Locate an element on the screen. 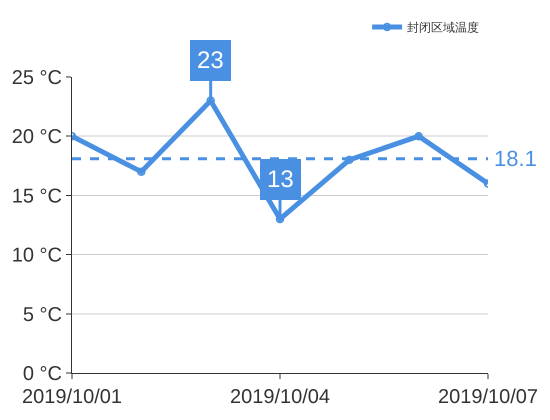  y-tick-label: 20 °C is located at coordinates (37, 137).